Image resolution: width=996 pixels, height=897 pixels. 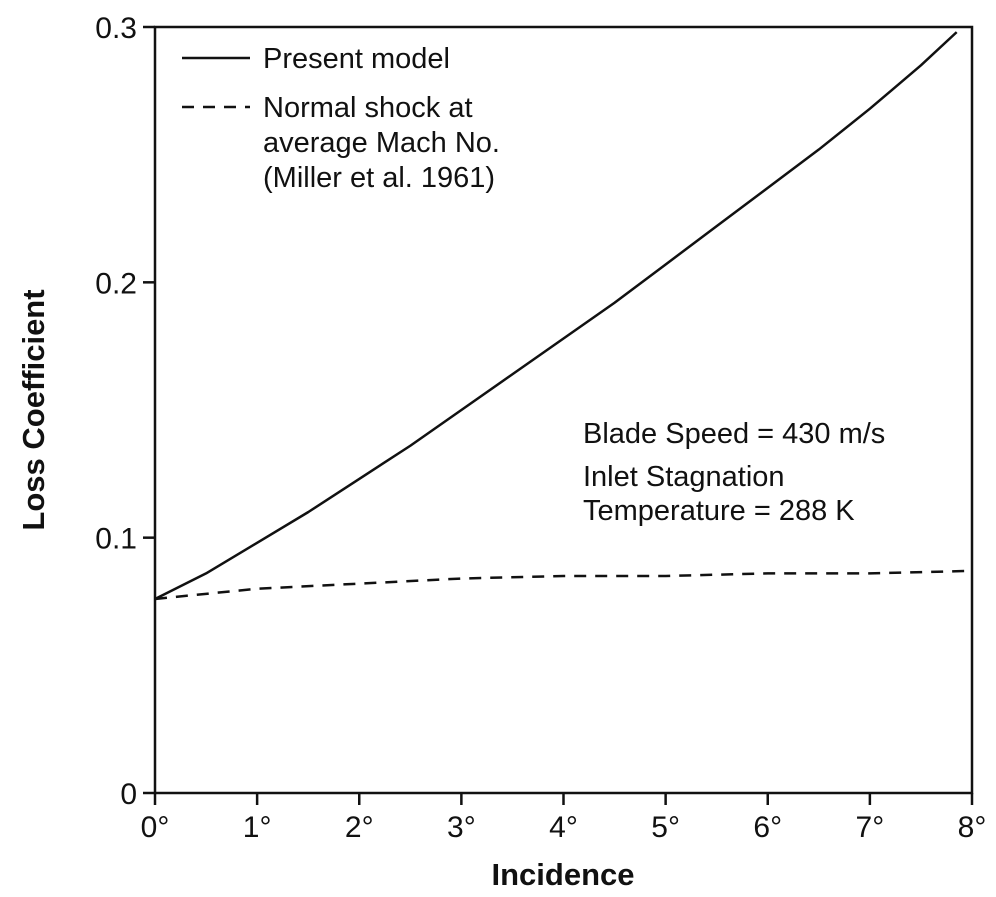 What do you see at coordinates (128, 794) in the screenshot?
I see `y-tick-label: 0` at bounding box center [128, 794].